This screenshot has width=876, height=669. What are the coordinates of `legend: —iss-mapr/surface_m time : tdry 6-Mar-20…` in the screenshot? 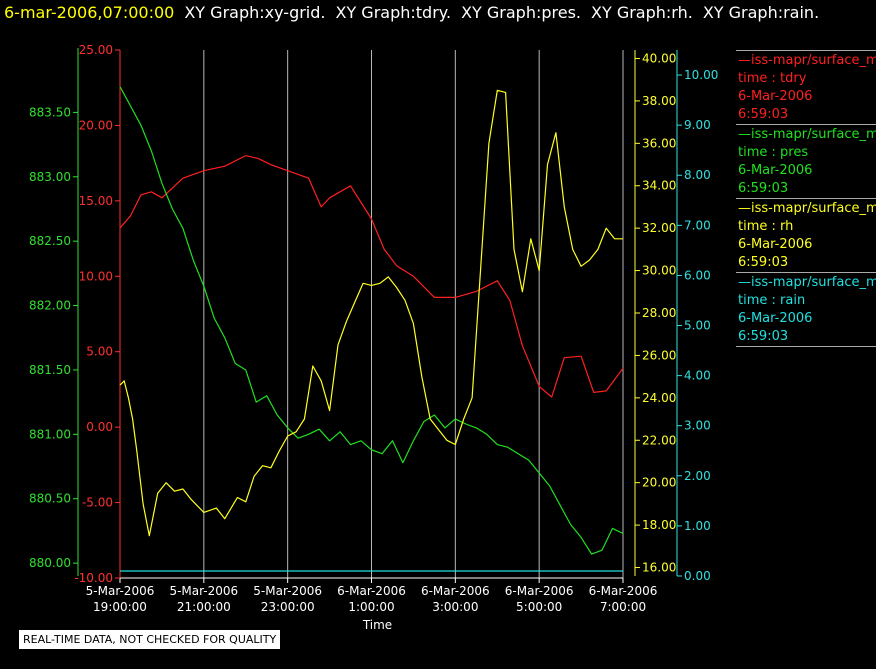 It's located at (806, 198).